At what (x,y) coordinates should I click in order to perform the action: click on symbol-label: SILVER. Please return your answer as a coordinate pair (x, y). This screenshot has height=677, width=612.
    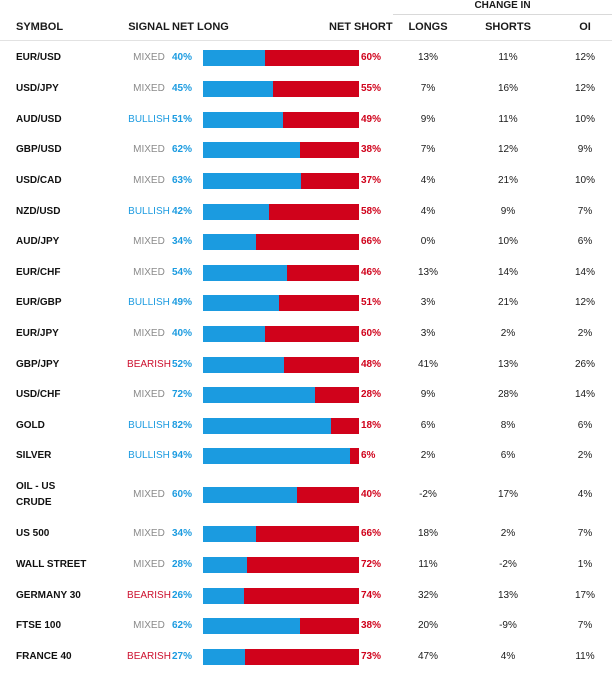
    Looking at the image, I should click on (34, 455).